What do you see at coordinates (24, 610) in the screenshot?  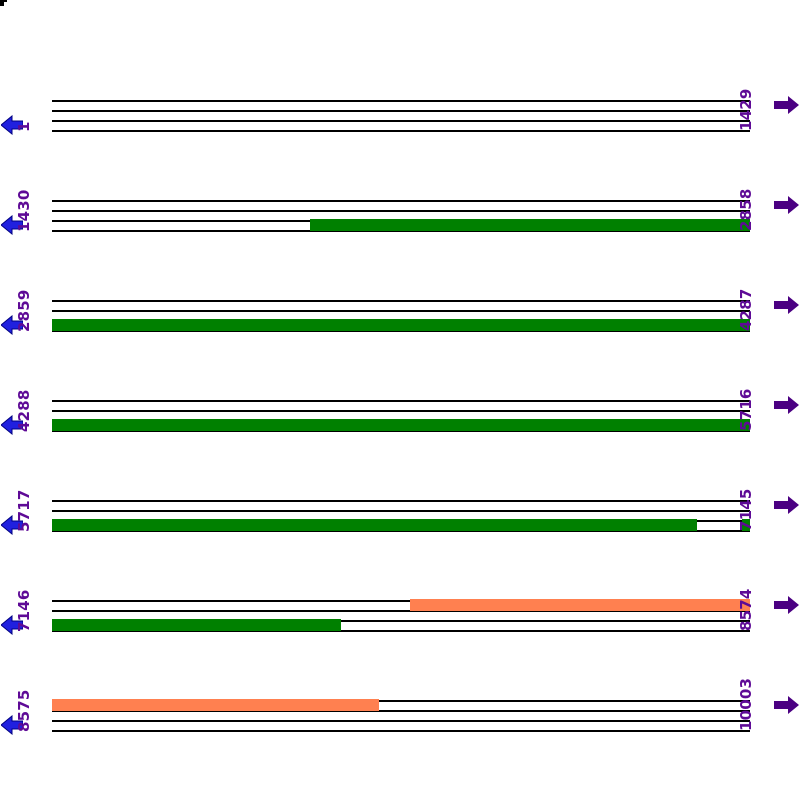 I see `row-start-coordinate-label: 7146` at bounding box center [24, 610].